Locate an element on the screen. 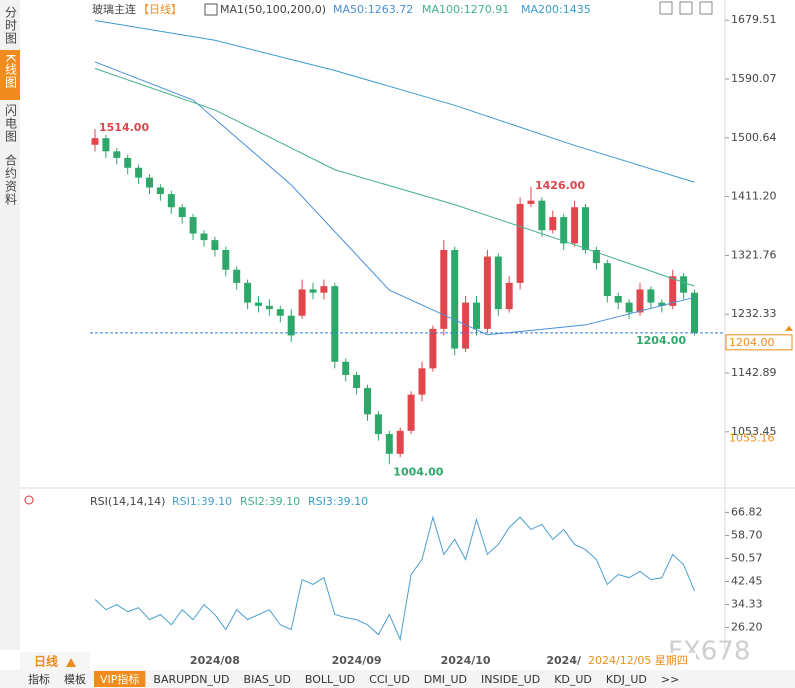 Image resolution: width=795 pixels, height=688 pixels. ma-icon is located at coordinates (211, 9).